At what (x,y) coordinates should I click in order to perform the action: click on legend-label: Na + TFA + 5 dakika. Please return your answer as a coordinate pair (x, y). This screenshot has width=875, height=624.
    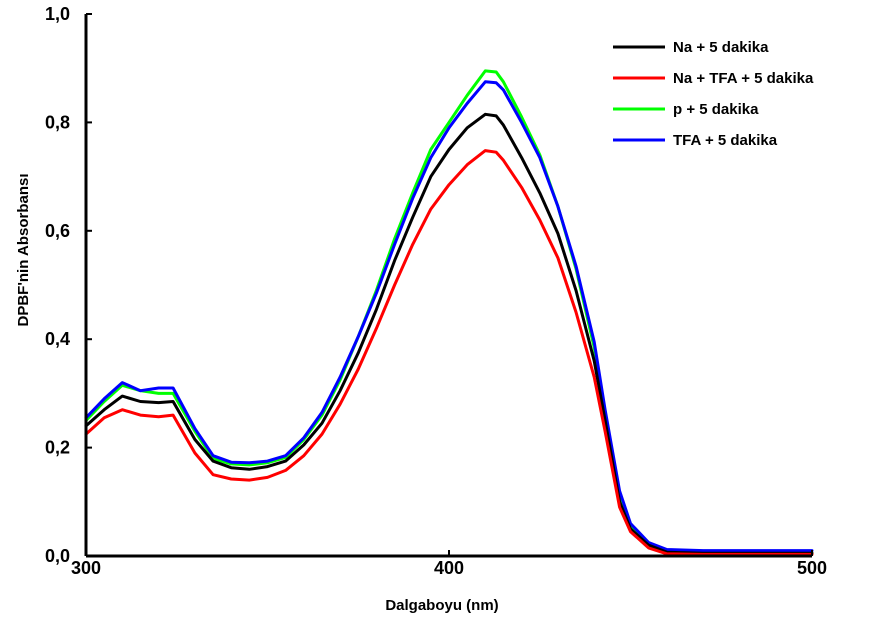
    Looking at the image, I should click on (743, 78).